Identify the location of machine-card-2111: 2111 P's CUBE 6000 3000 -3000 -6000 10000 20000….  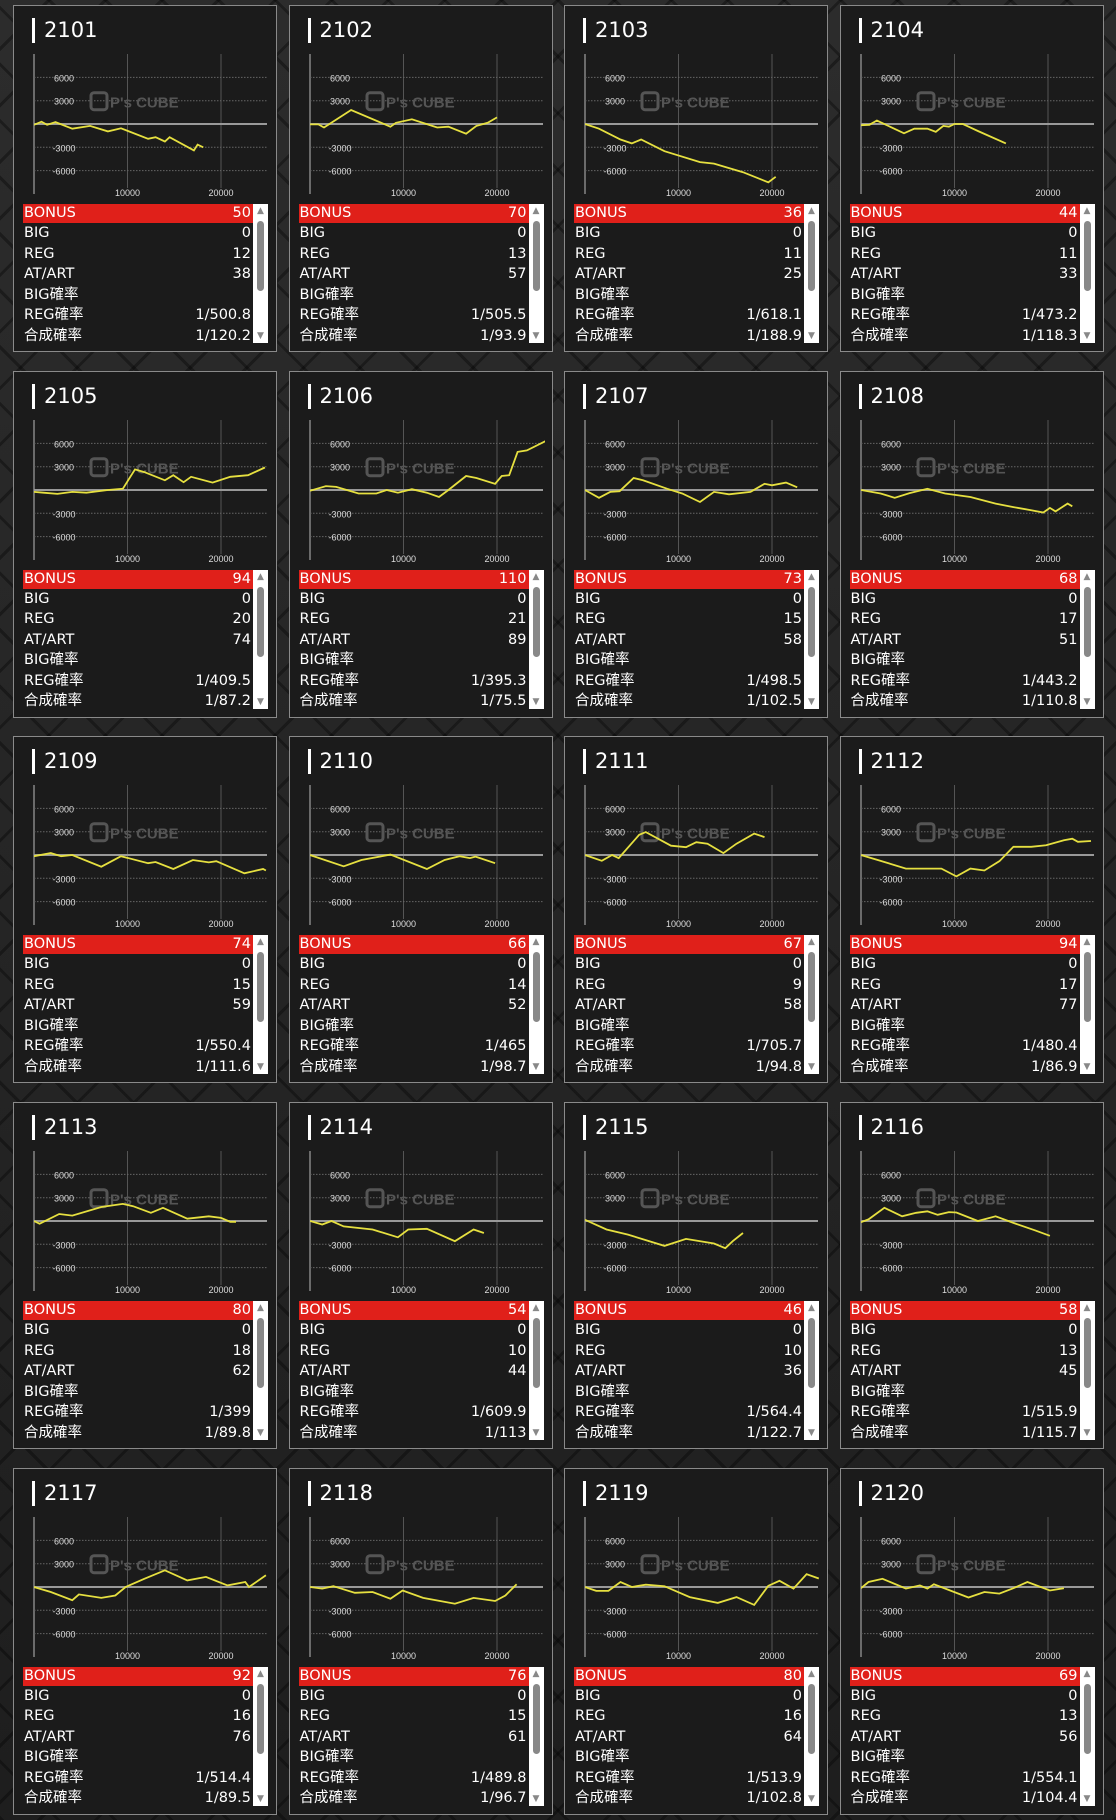
(696, 910).